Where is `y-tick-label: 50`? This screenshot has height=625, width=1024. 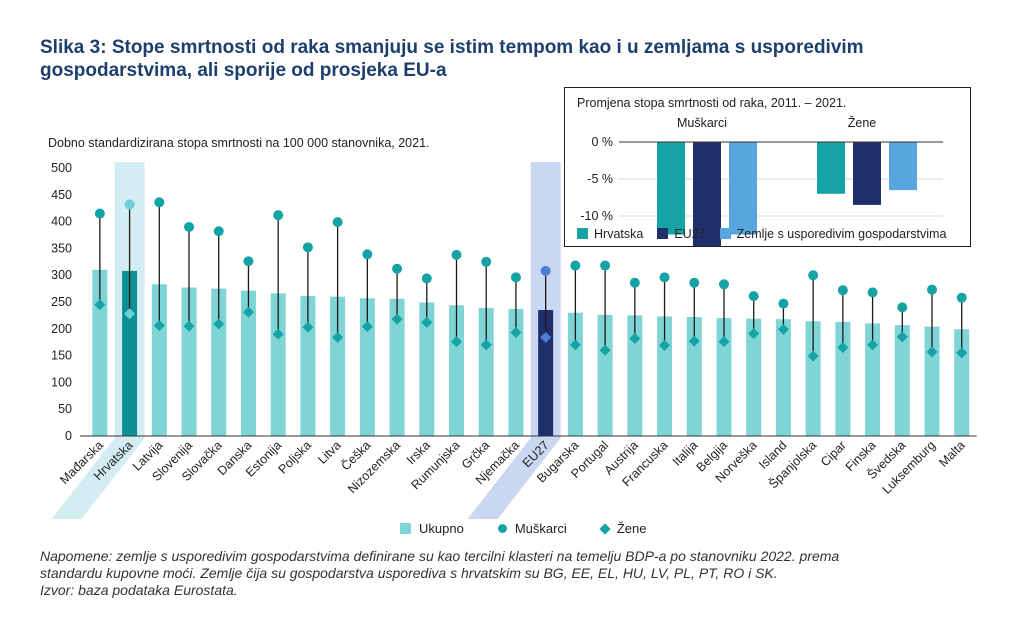 y-tick-label: 50 is located at coordinates (65, 409).